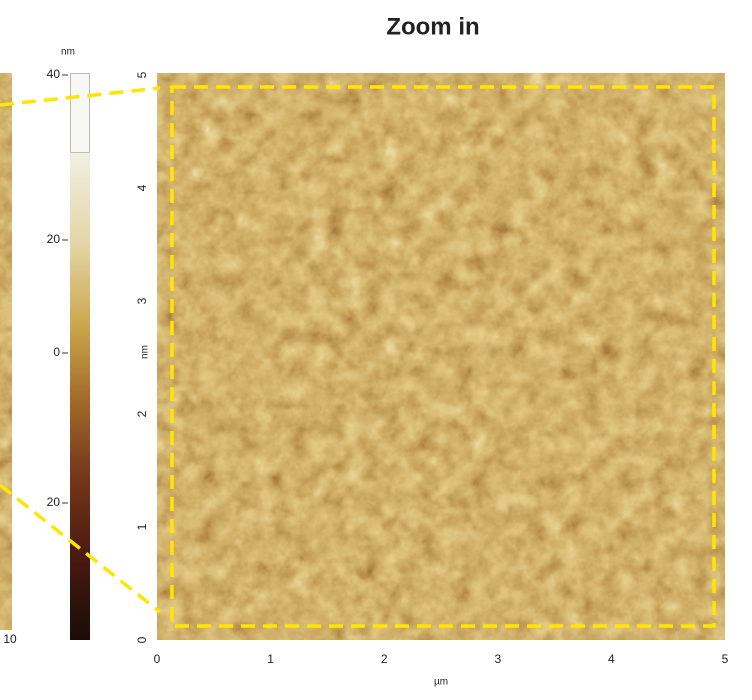 This screenshot has width=752, height=700. Describe the element at coordinates (54, 74) in the screenshot. I see `colorbar-tick-label: 40` at that location.